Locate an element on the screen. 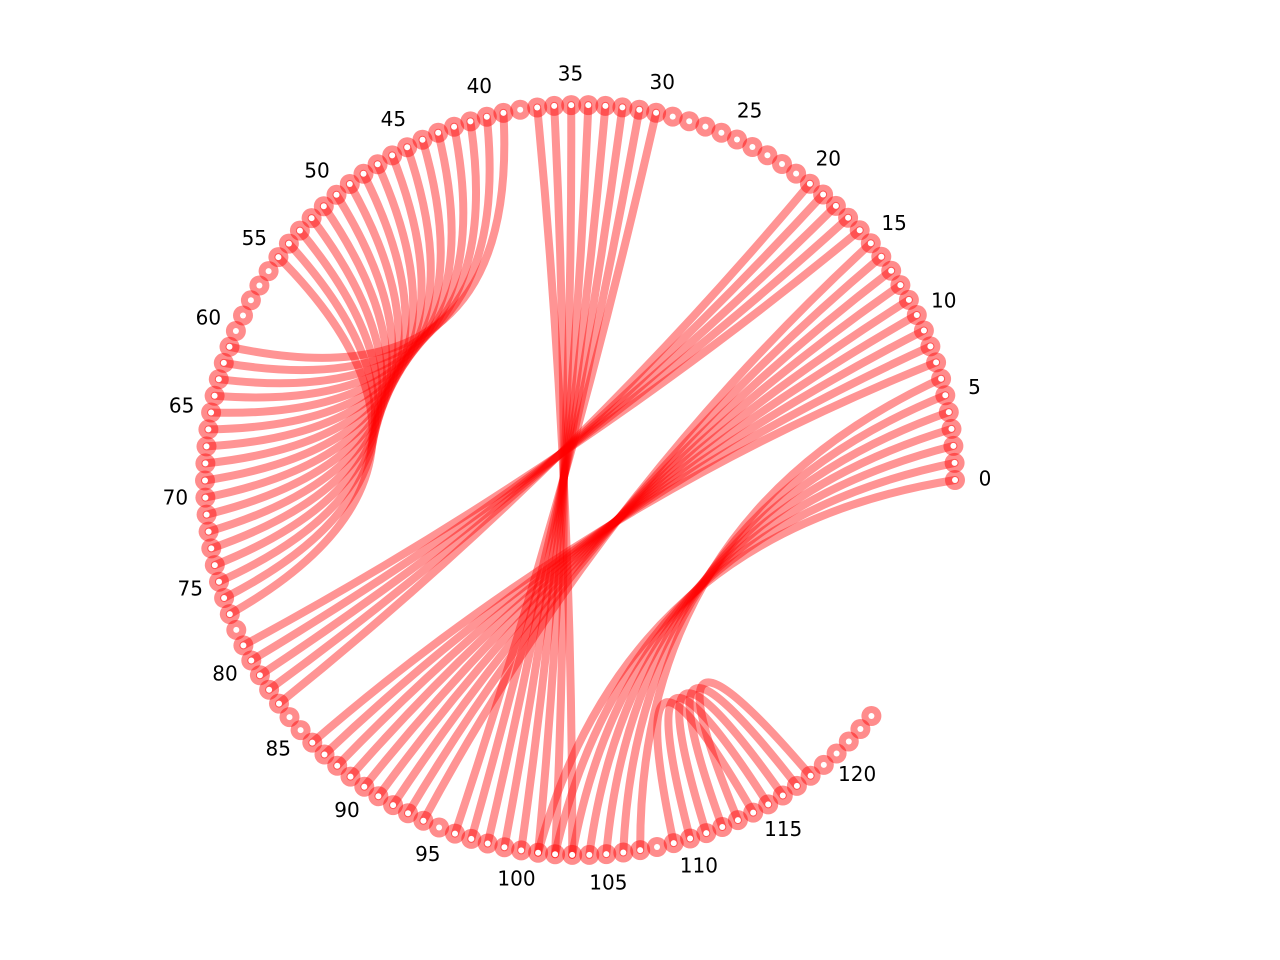 The height and width of the screenshot is (960, 1280). tick-label-100: 100 is located at coordinates (516, 879).